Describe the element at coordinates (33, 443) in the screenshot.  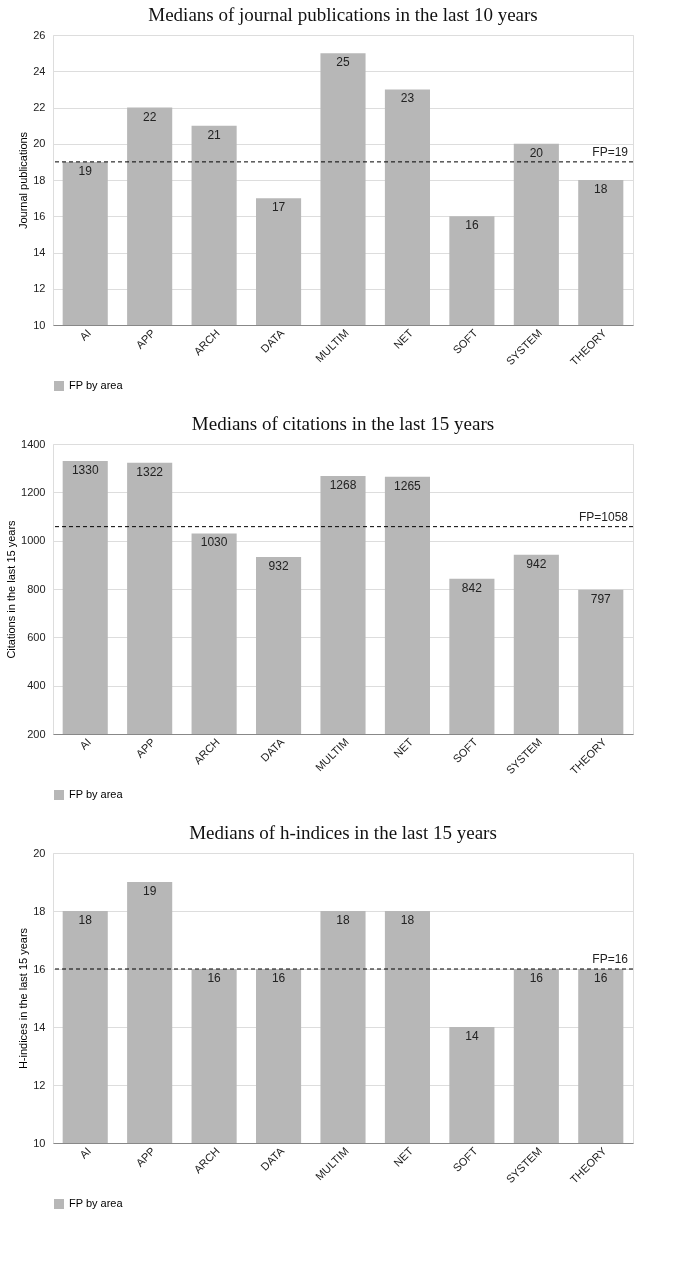
I see `y-tick-label: 1400` at that location.